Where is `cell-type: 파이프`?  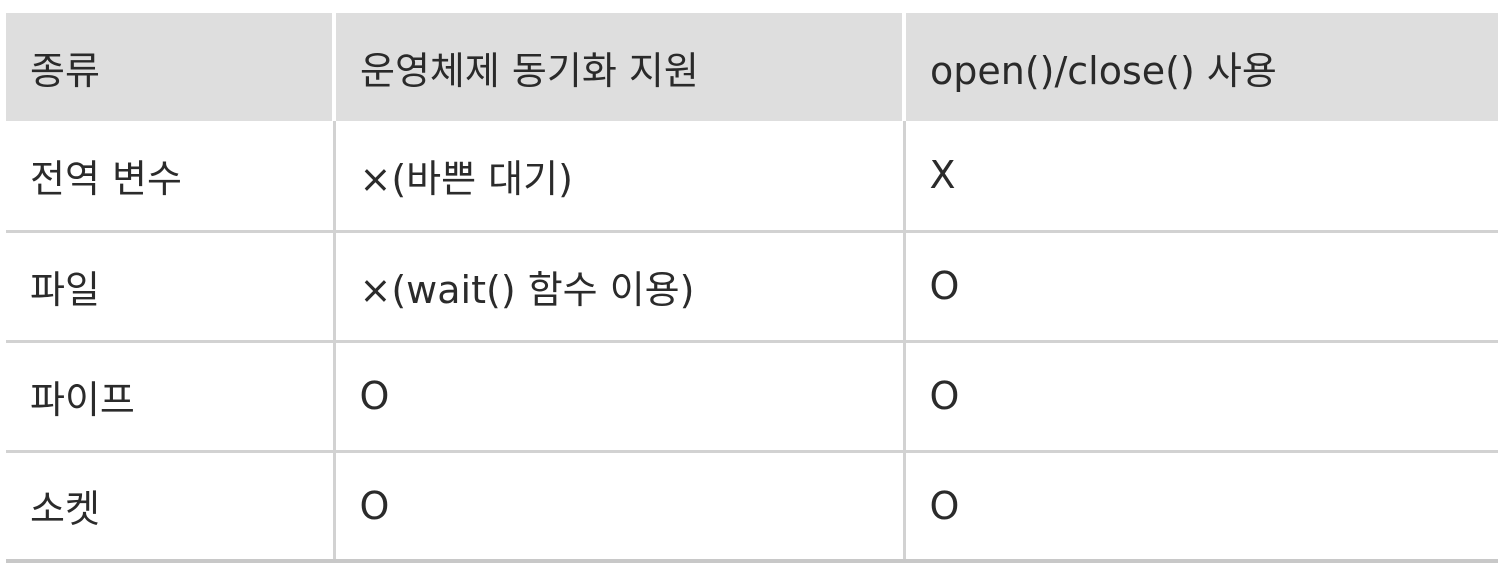
cell-type: 파이프 is located at coordinates (170, 395).